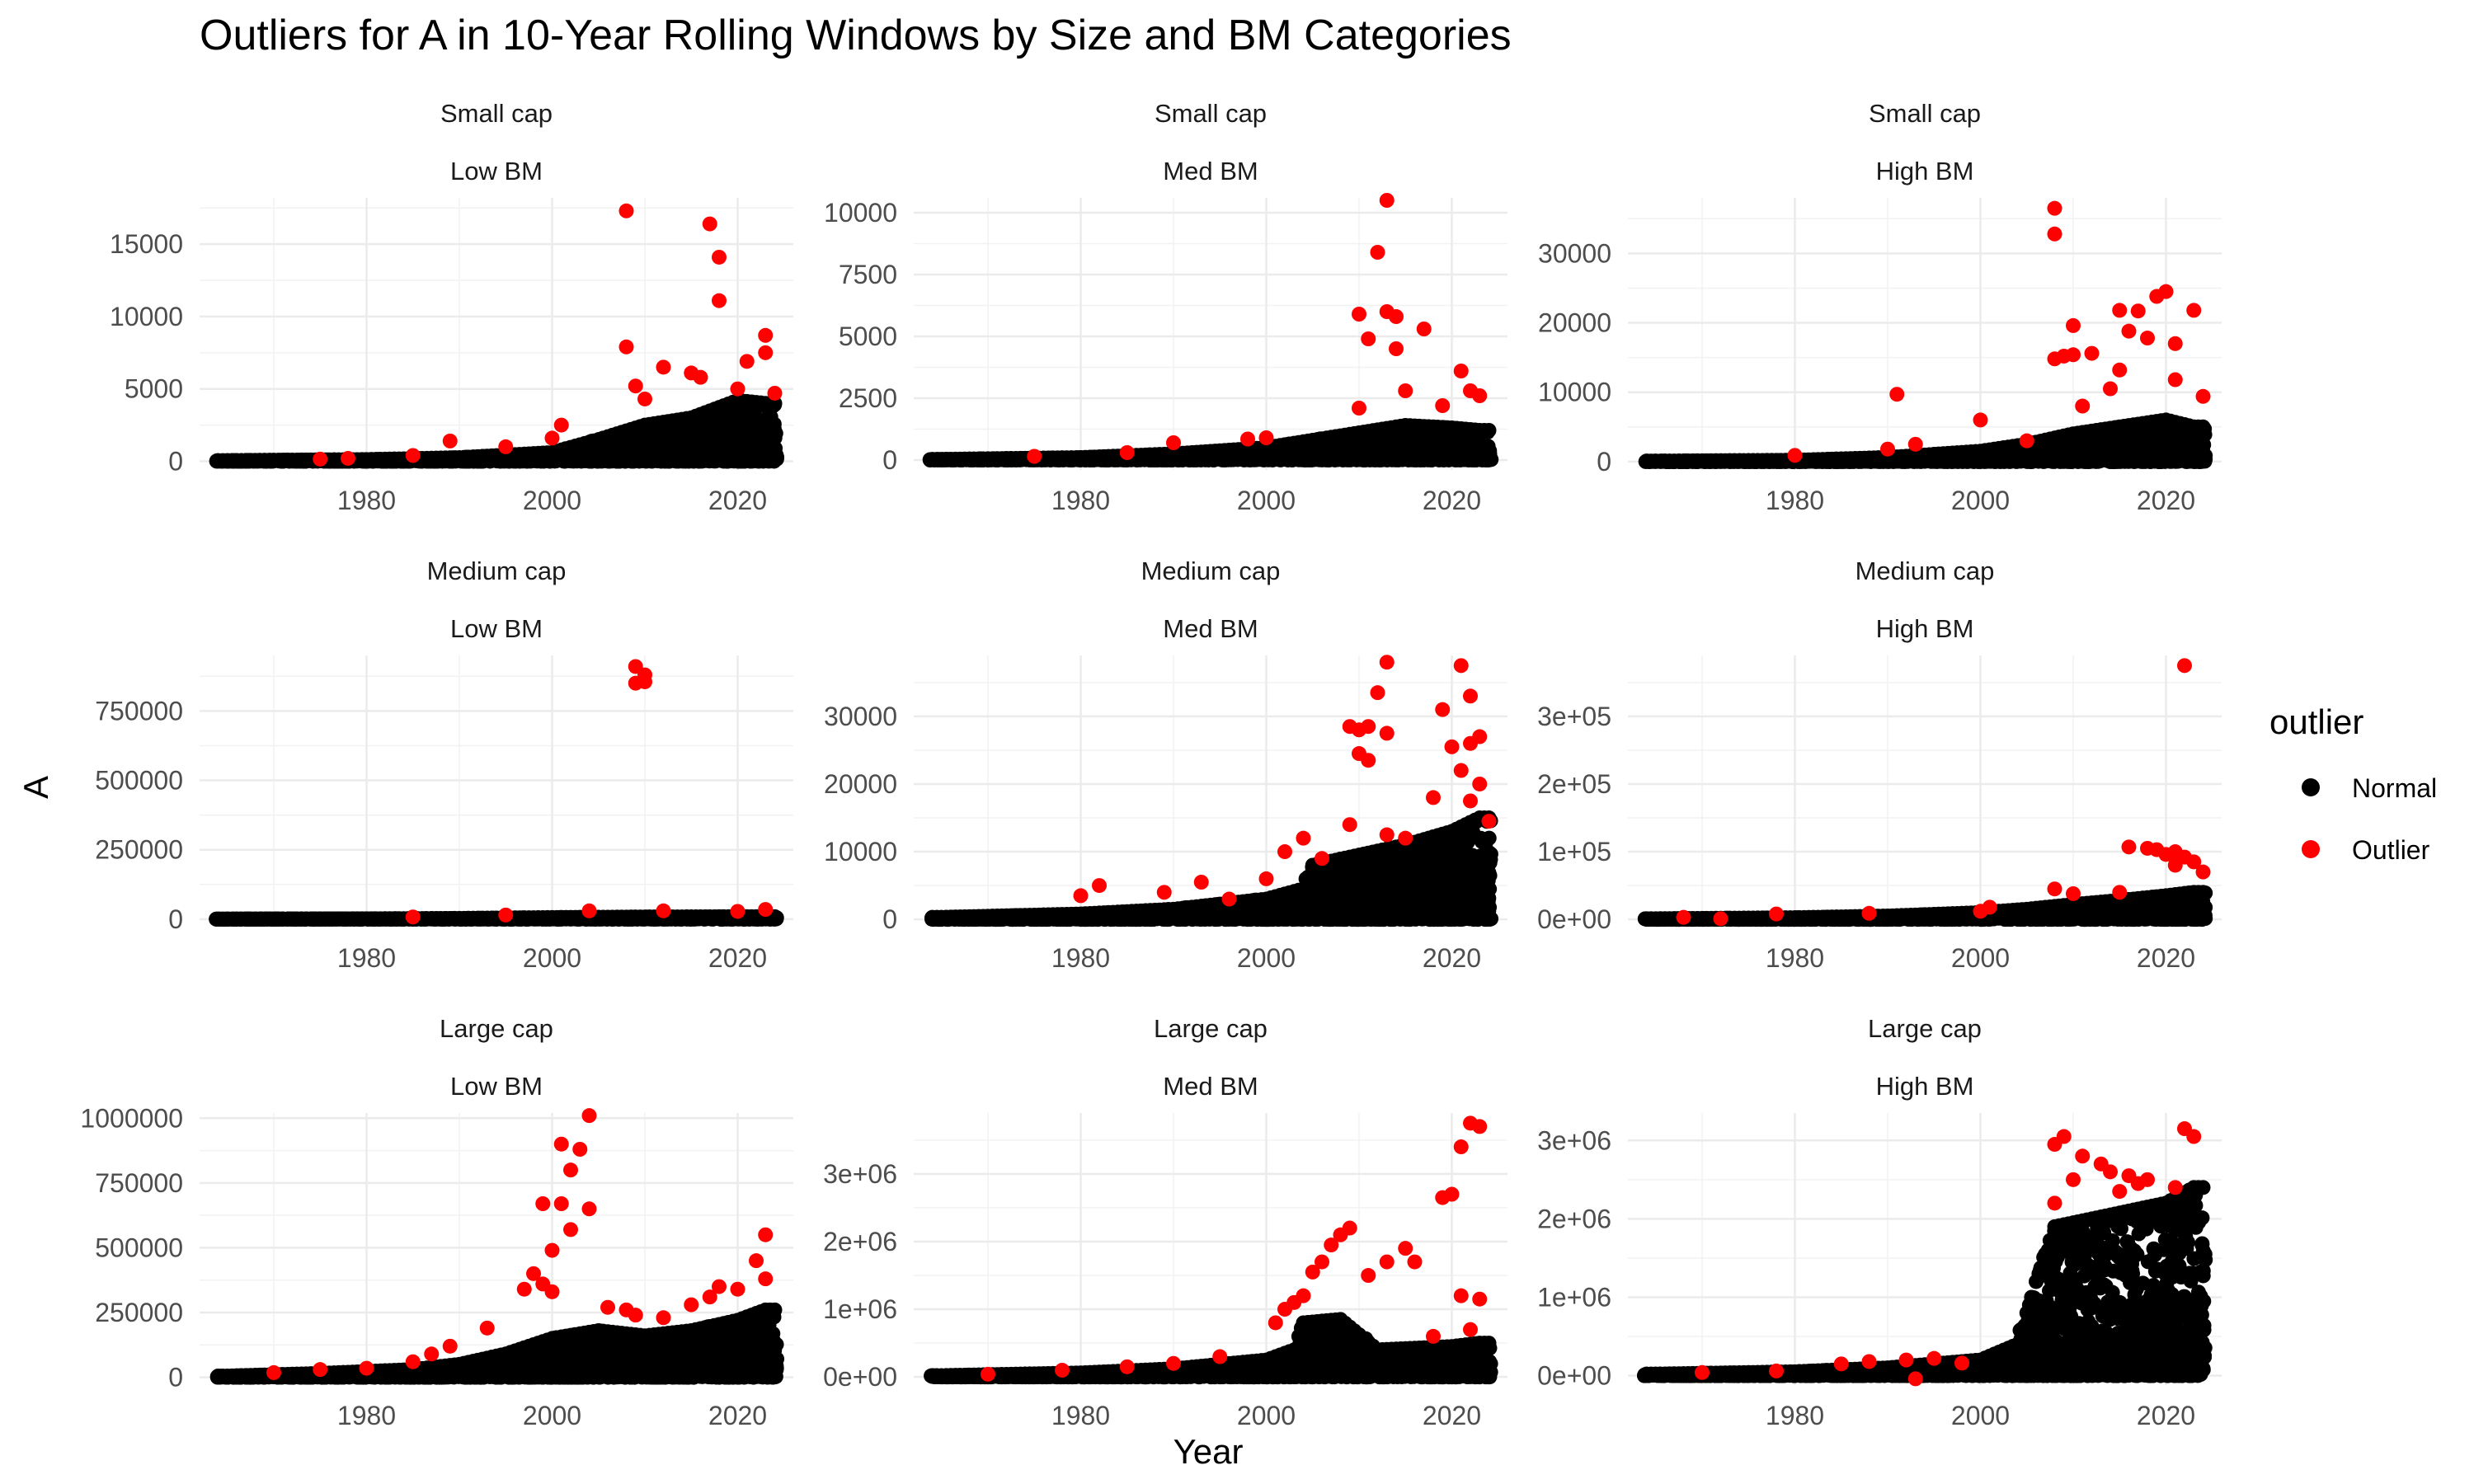 This screenshot has width=2474, height=1484. Describe the element at coordinates (146, 244) in the screenshot. I see `y-tick-label: 15000` at that location.